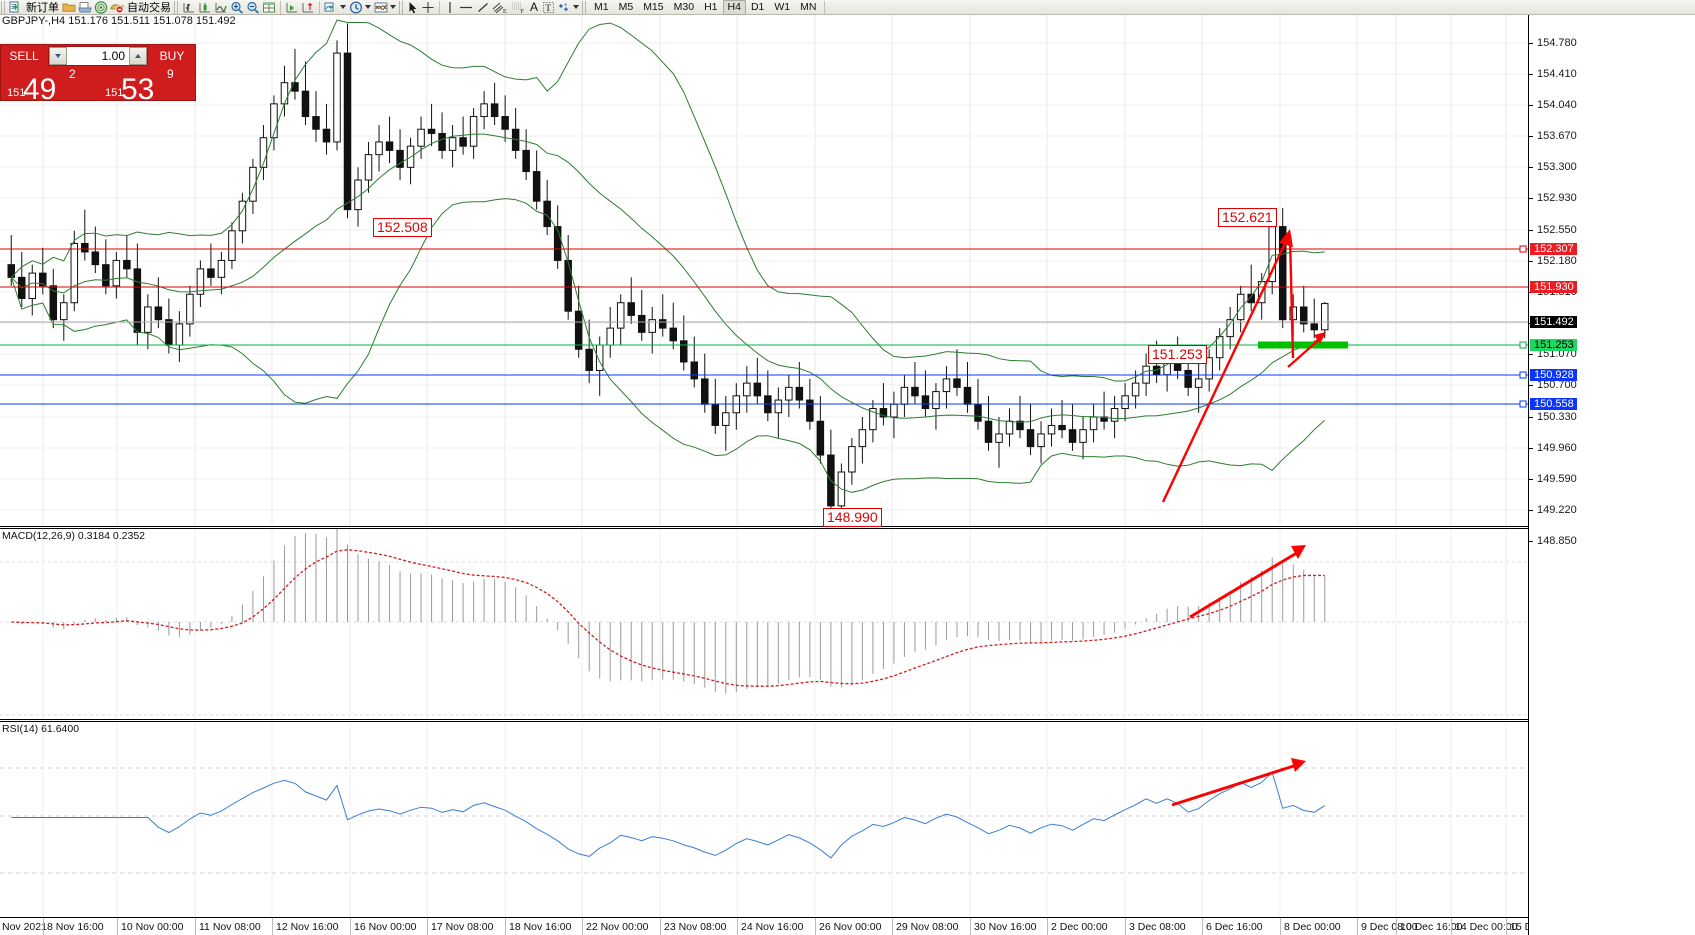 Image resolution: width=1695 pixels, height=935 pixels. What do you see at coordinates (292, 7) in the screenshot?
I see `auto-scroll-icon` at bounding box center [292, 7].